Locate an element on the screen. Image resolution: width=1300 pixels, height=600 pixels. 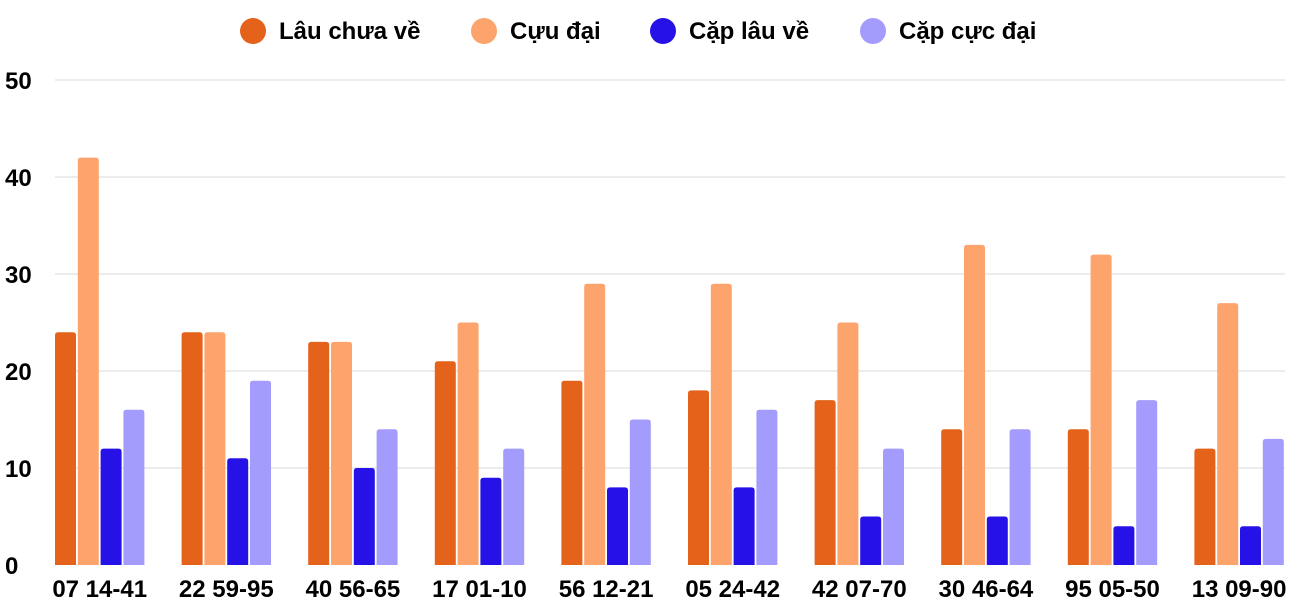
x-category-label: 05 24-42 is located at coordinates (732, 588).